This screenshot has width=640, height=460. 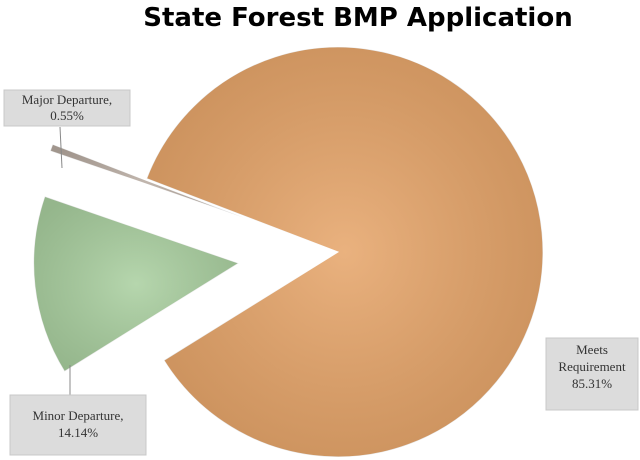 I want to click on data-label: Major Departure,, so click(x=67, y=99).